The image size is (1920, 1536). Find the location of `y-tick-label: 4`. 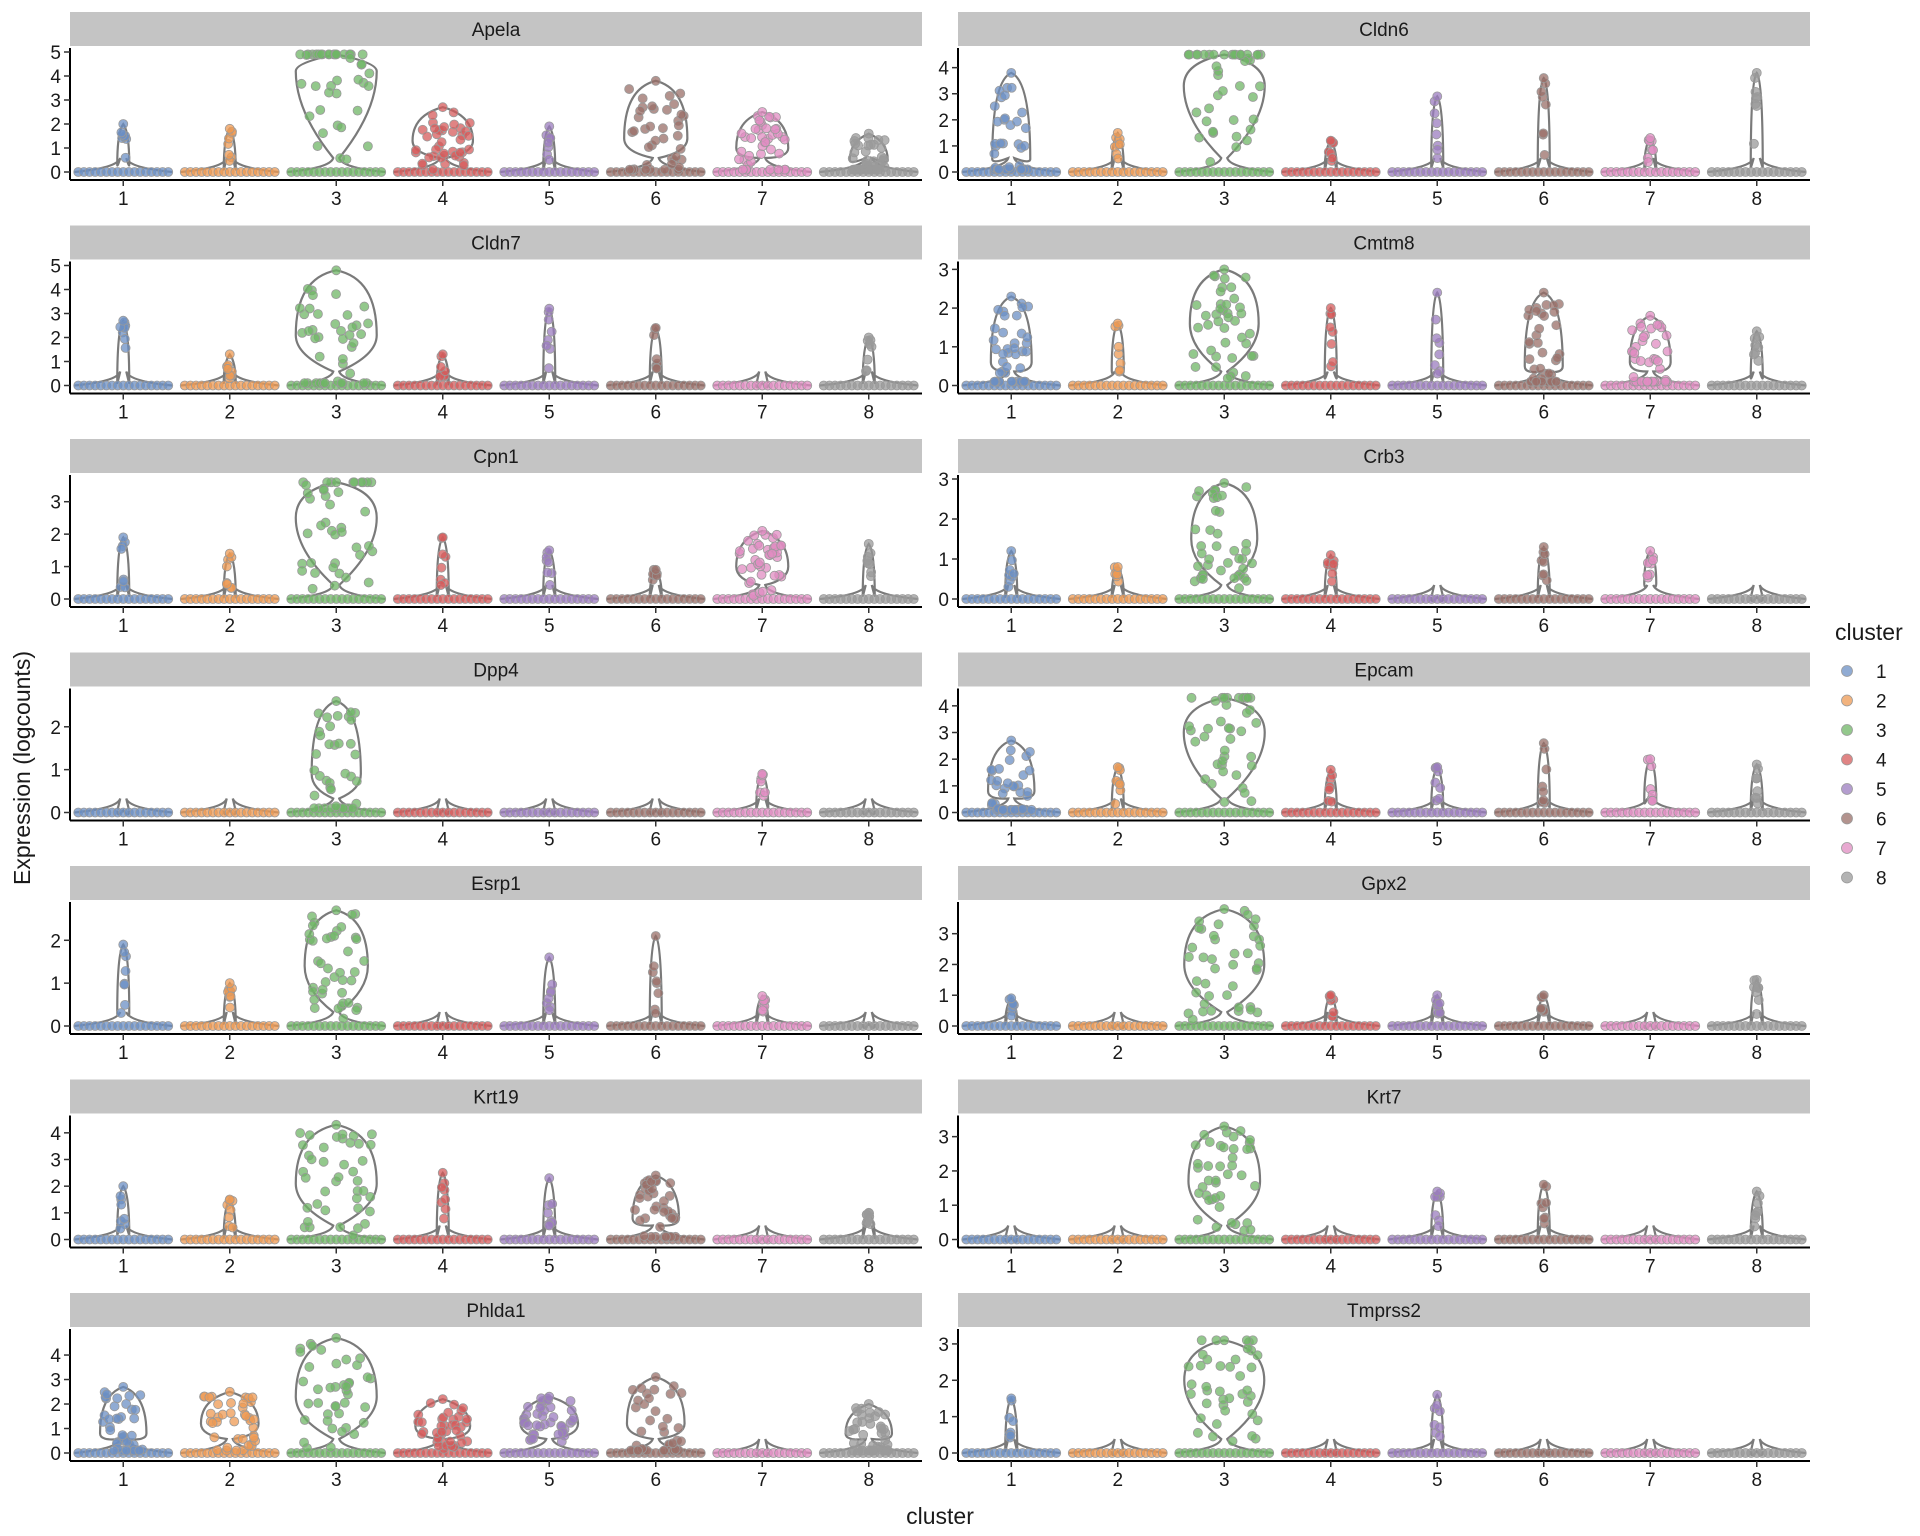

y-tick-label: 4 is located at coordinates (55, 1134).